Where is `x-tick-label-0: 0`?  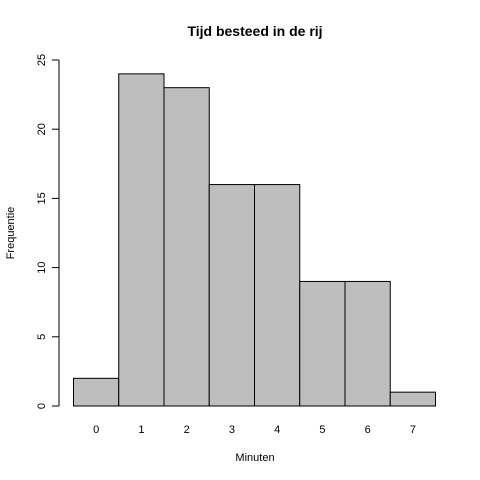
x-tick-label-0: 0 is located at coordinates (96, 430).